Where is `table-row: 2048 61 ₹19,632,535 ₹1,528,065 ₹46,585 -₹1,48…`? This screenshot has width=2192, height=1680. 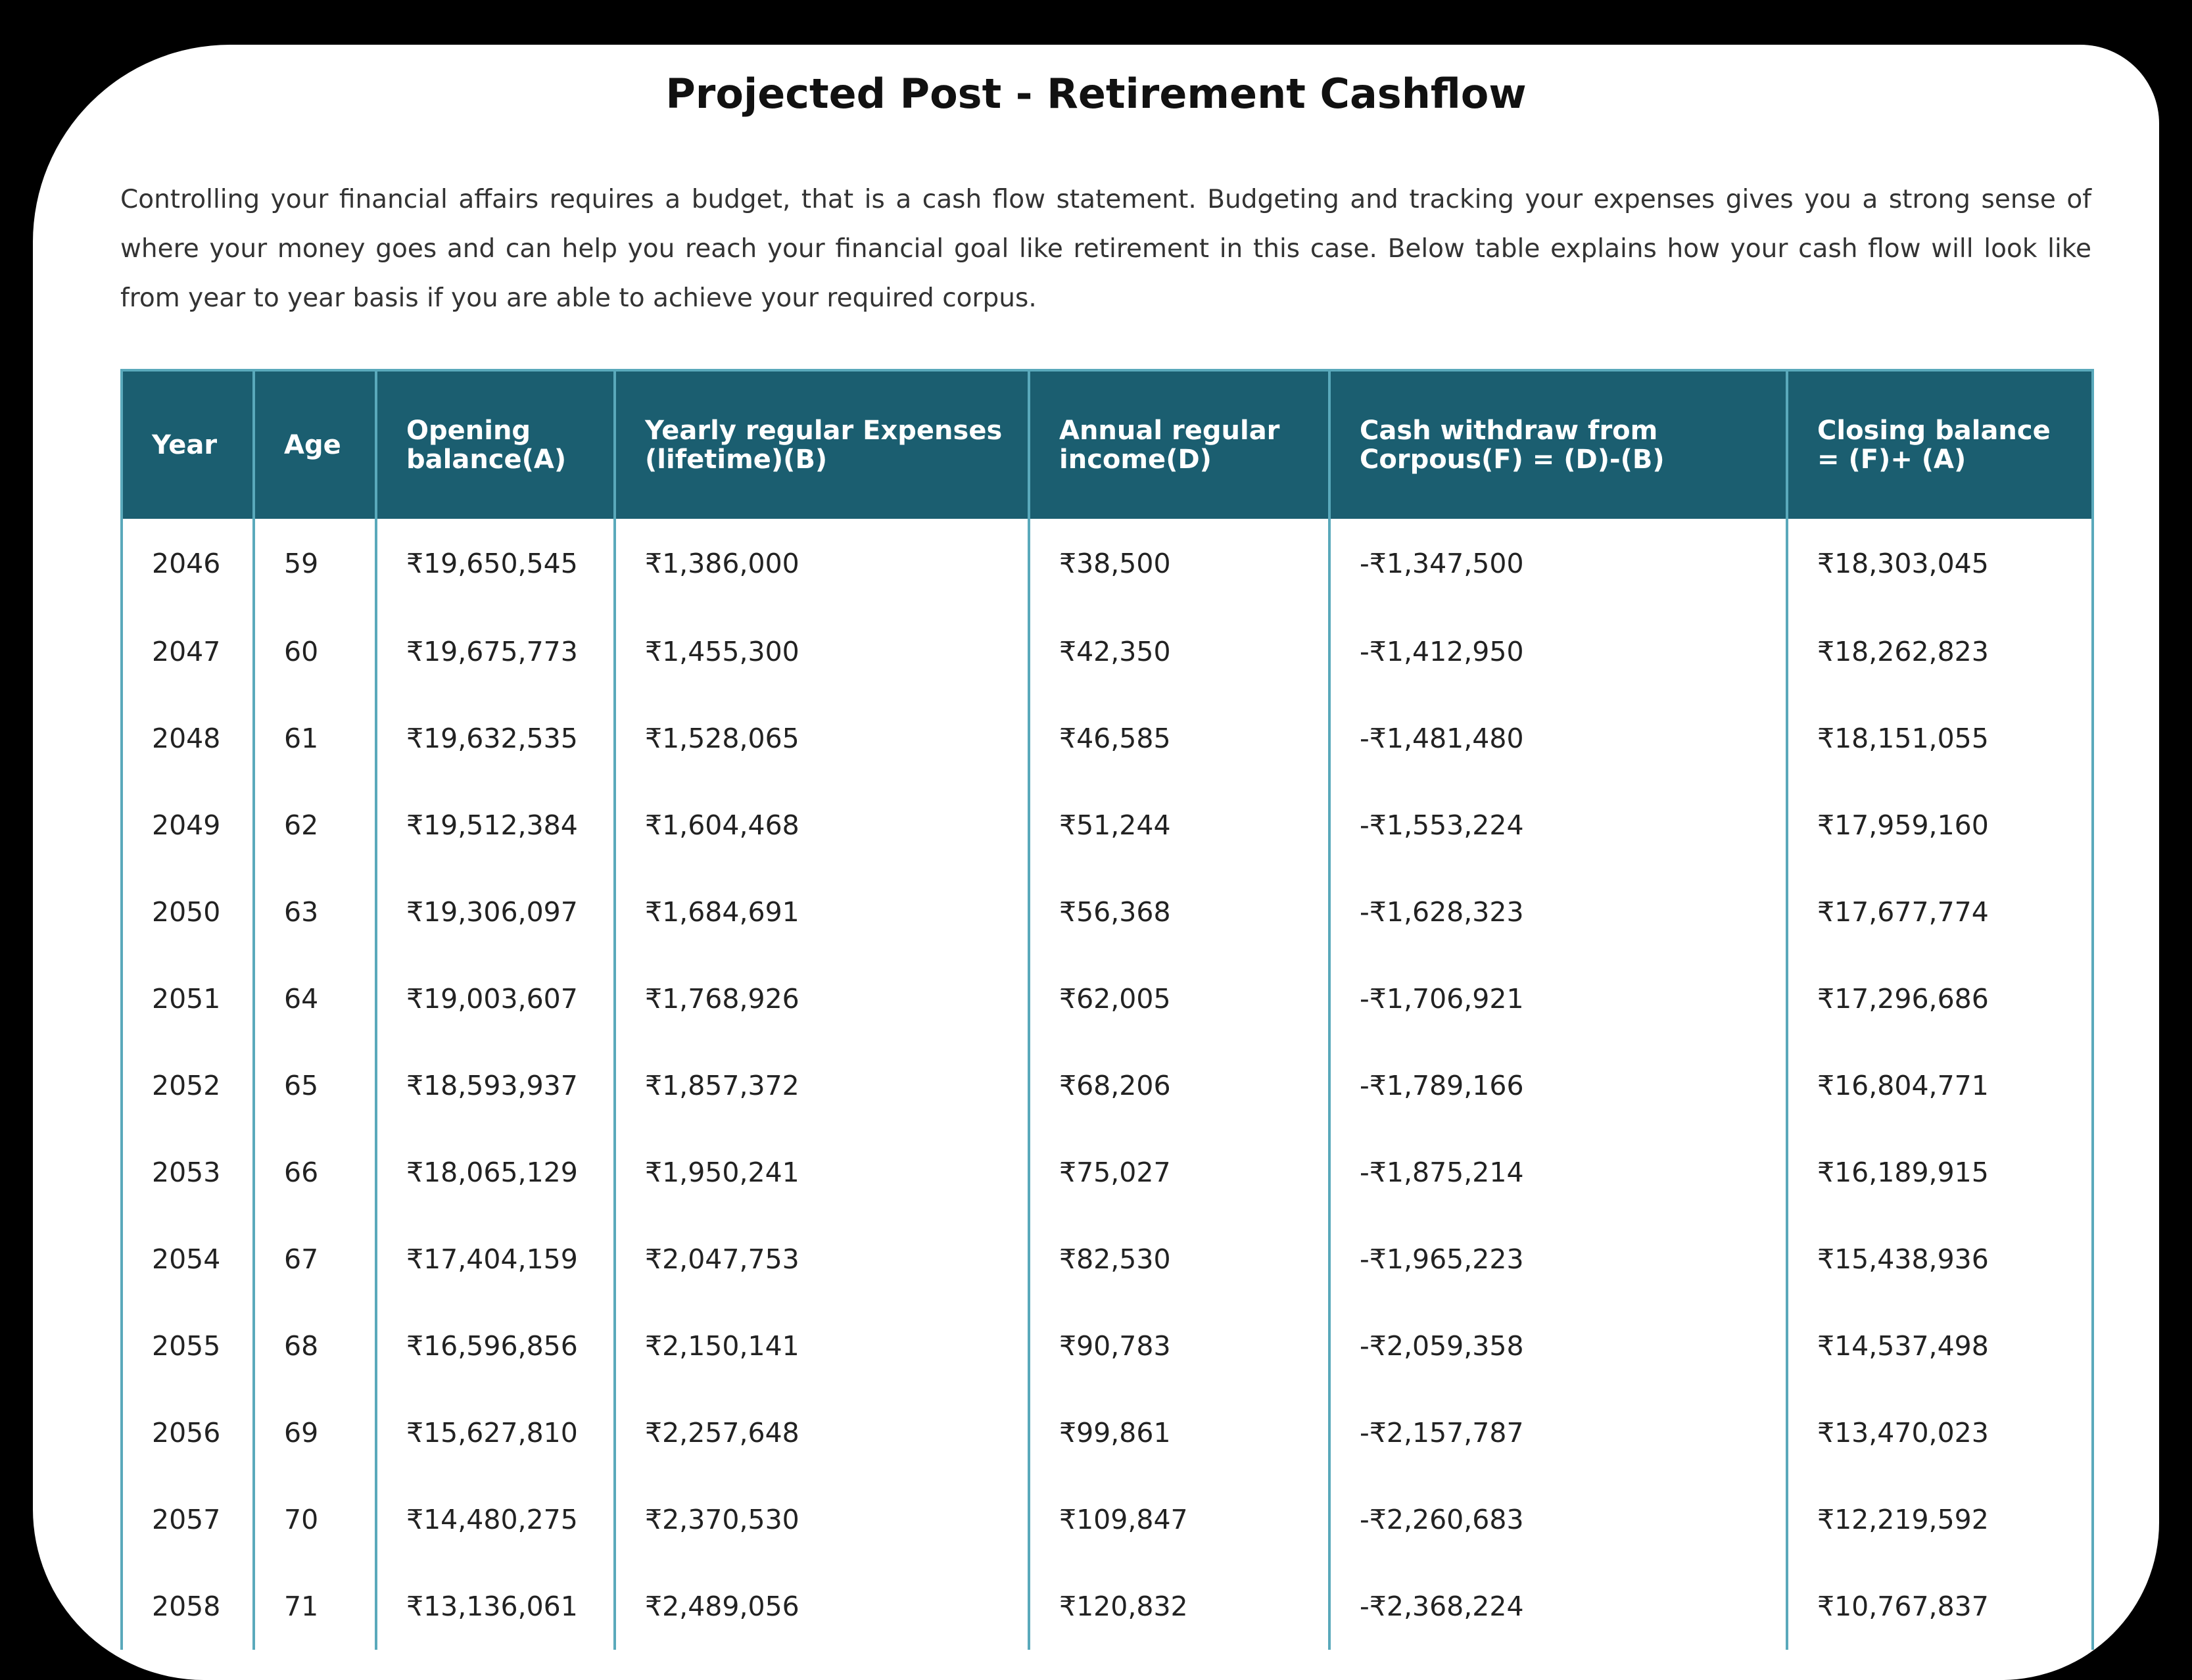 table-row: 2048 61 ₹19,632,535 ₹1,528,065 ₹46,585 -₹1,48… is located at coordinates (1107, 738).